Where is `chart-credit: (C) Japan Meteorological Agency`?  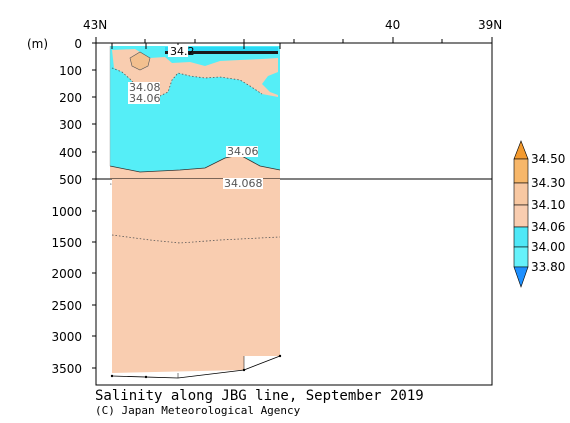
chart-credit: (C) Japan Meteorological Agency is located at coordinates (198, 410).